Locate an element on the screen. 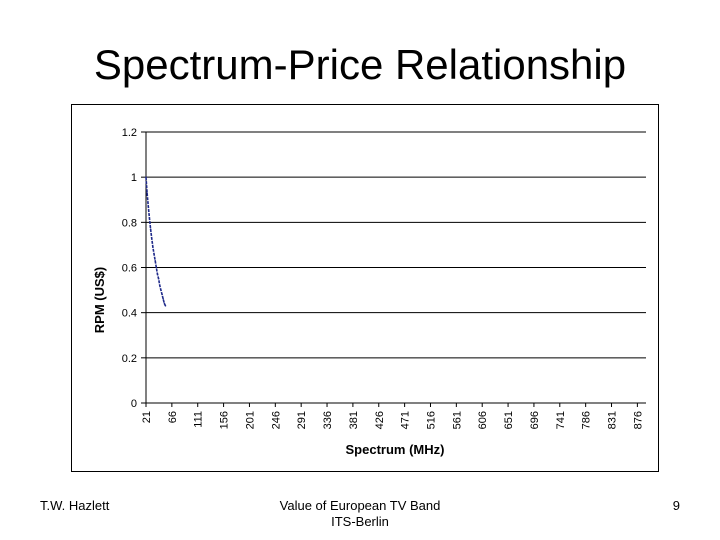  y-tick-labels: 0 0.2 0.4 0.6 0.8 1 1.2 is located at coordinates (129, 268).